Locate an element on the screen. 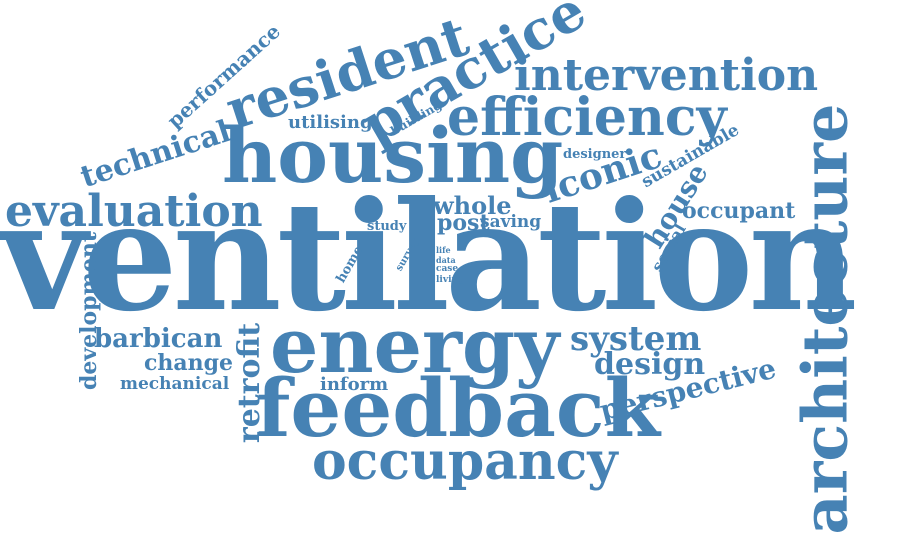 The image size is (900, 534). word-mechanical: mechanical is located at coordinates (174, 384).